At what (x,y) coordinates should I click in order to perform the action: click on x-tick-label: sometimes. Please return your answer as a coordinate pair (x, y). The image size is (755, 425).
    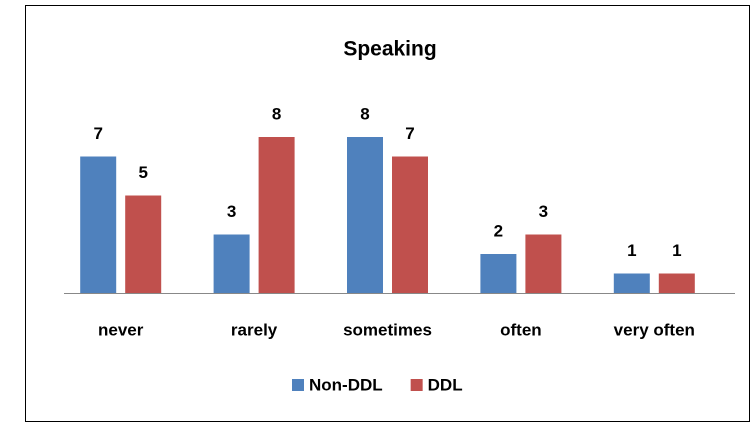
    Looking at the image, I should click on (387, 329).